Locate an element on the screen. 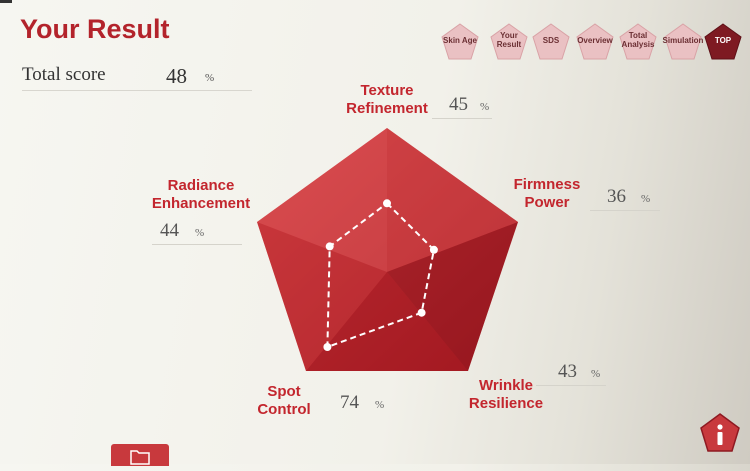 Image resolution: width=750 pixels, height=471 pixels. nav-label: Your Result is located at coordinates (509, 40).